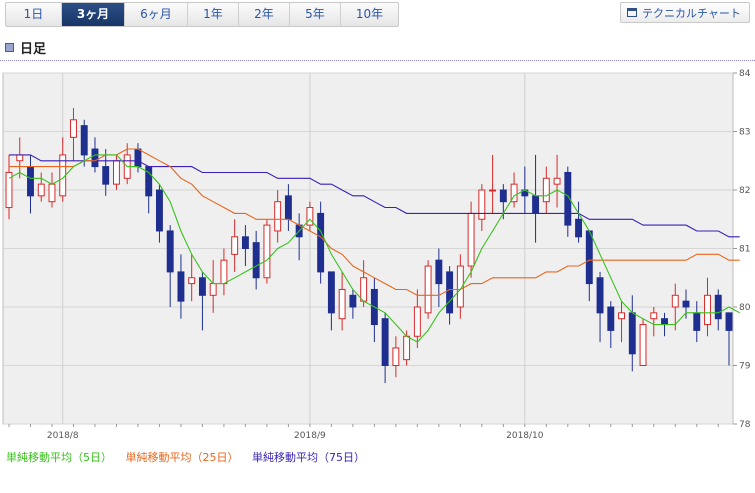 This screenshot has width=755, height=493. I want to click on x-tick-label: 2018/8, so click(63, 436).